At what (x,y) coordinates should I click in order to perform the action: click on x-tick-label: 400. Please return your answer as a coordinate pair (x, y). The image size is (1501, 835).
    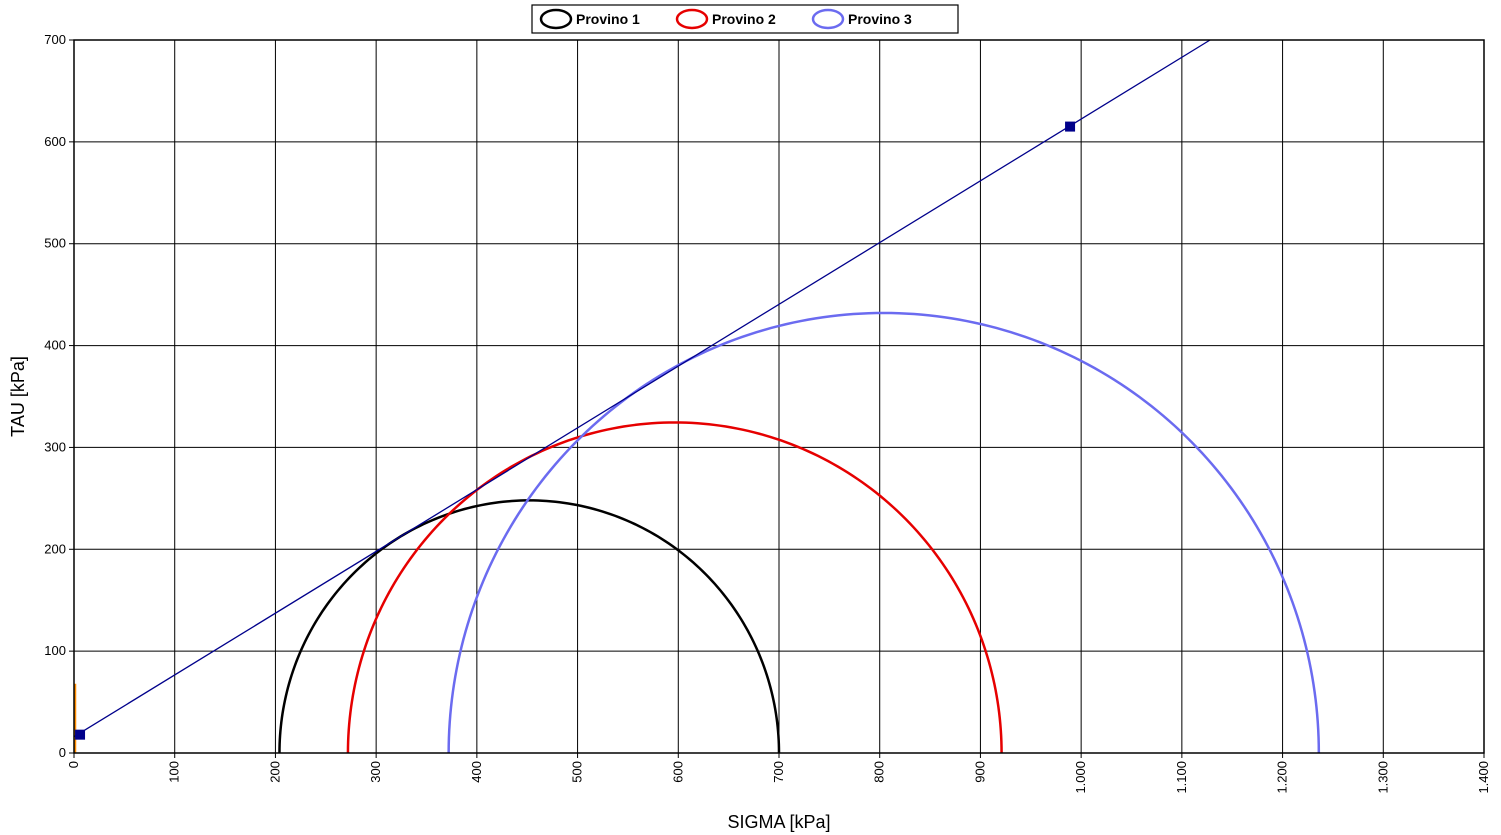
    Looking at the image, I should click on (476, 772).